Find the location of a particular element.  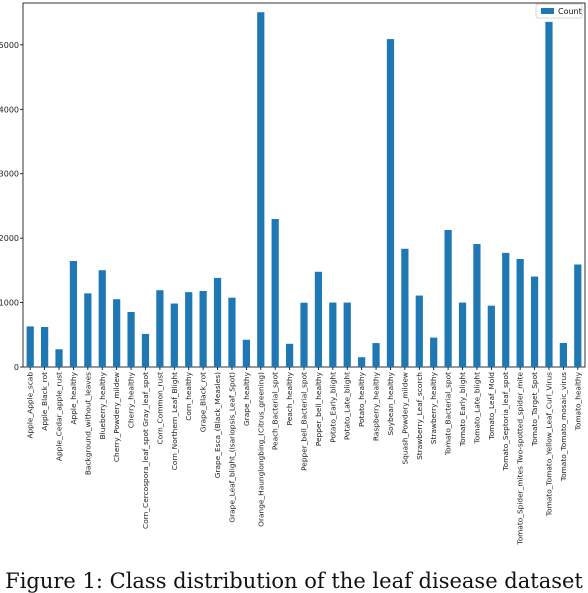

x-tick-label: Raspberry_healthy is located at coordinates (376, 406).